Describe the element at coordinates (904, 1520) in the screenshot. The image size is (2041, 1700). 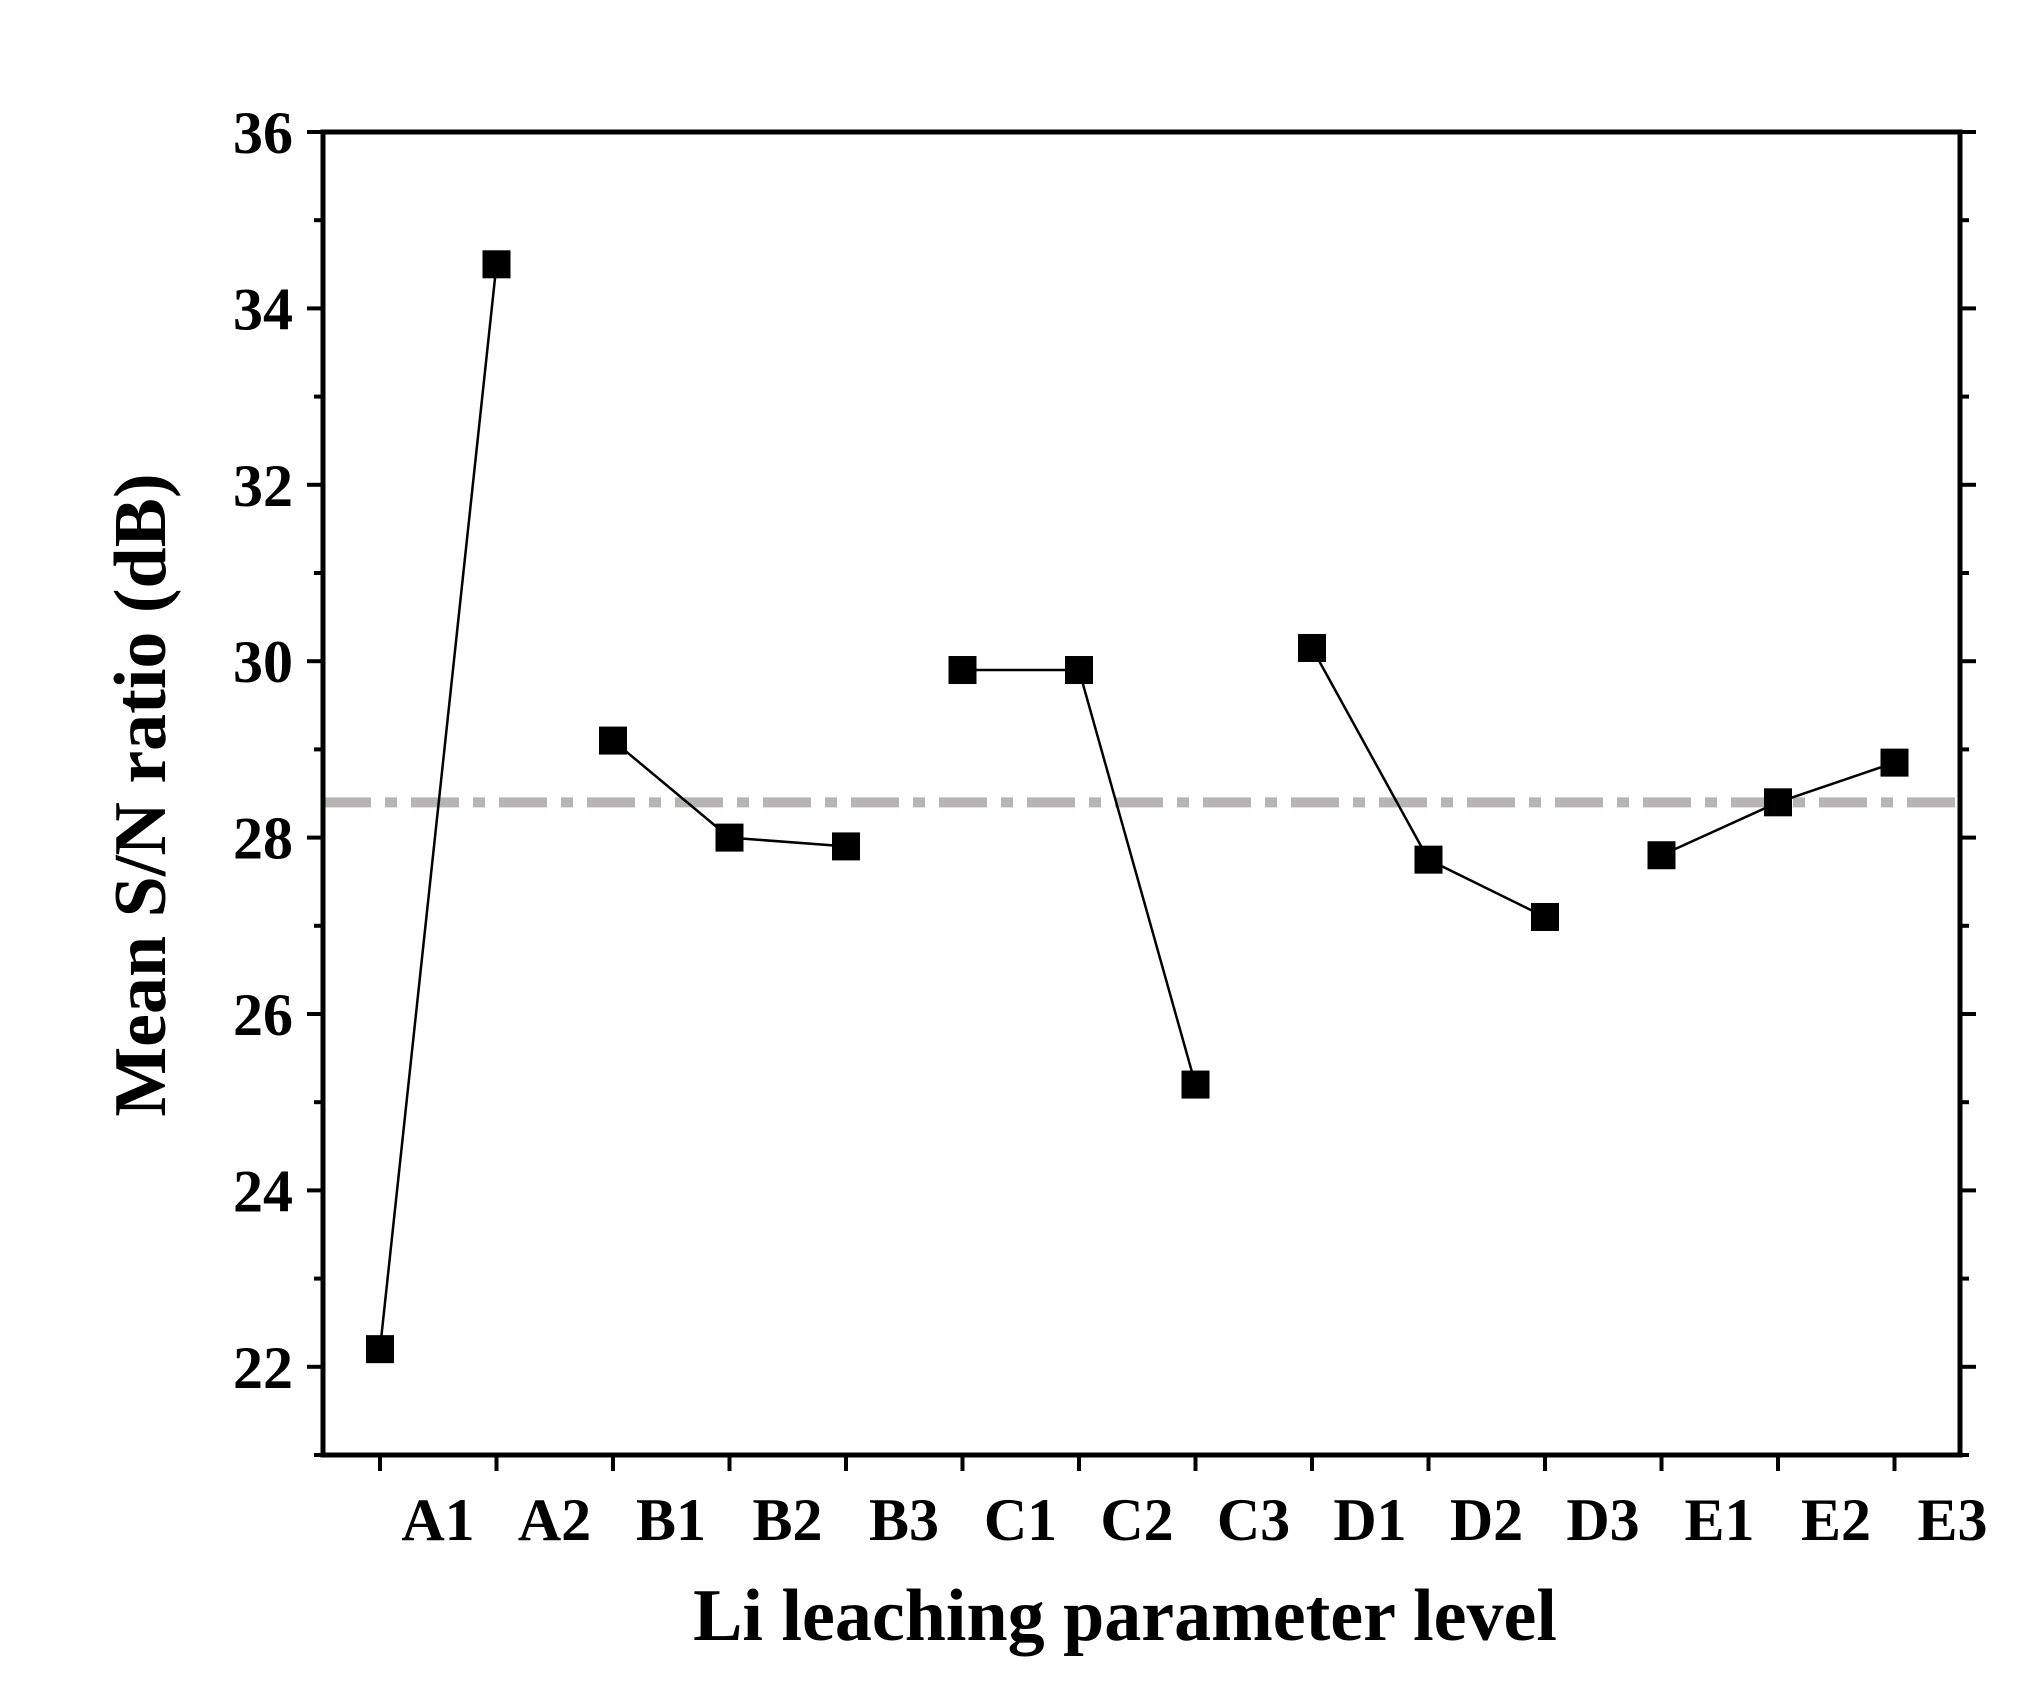
I see `x-tick-label: B3` at that location.